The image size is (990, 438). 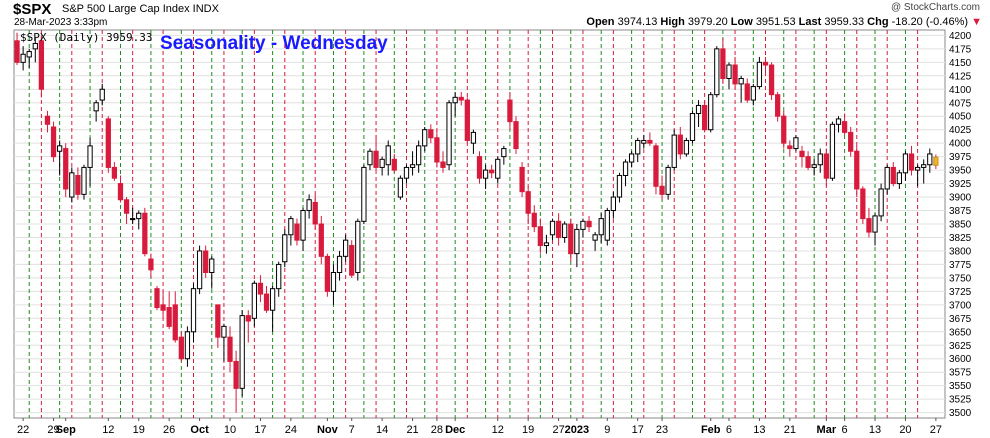 I want to click on y-tick-label: 3525, so click(x=960, y=400).